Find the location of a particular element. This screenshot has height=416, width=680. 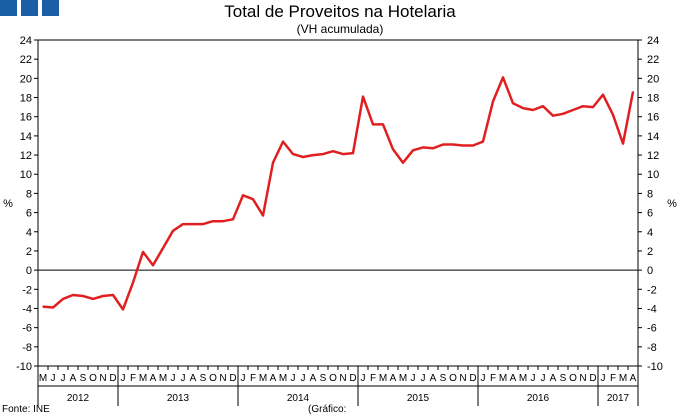

y-tick-label-left: 4 is located at coordinates (29, 233).